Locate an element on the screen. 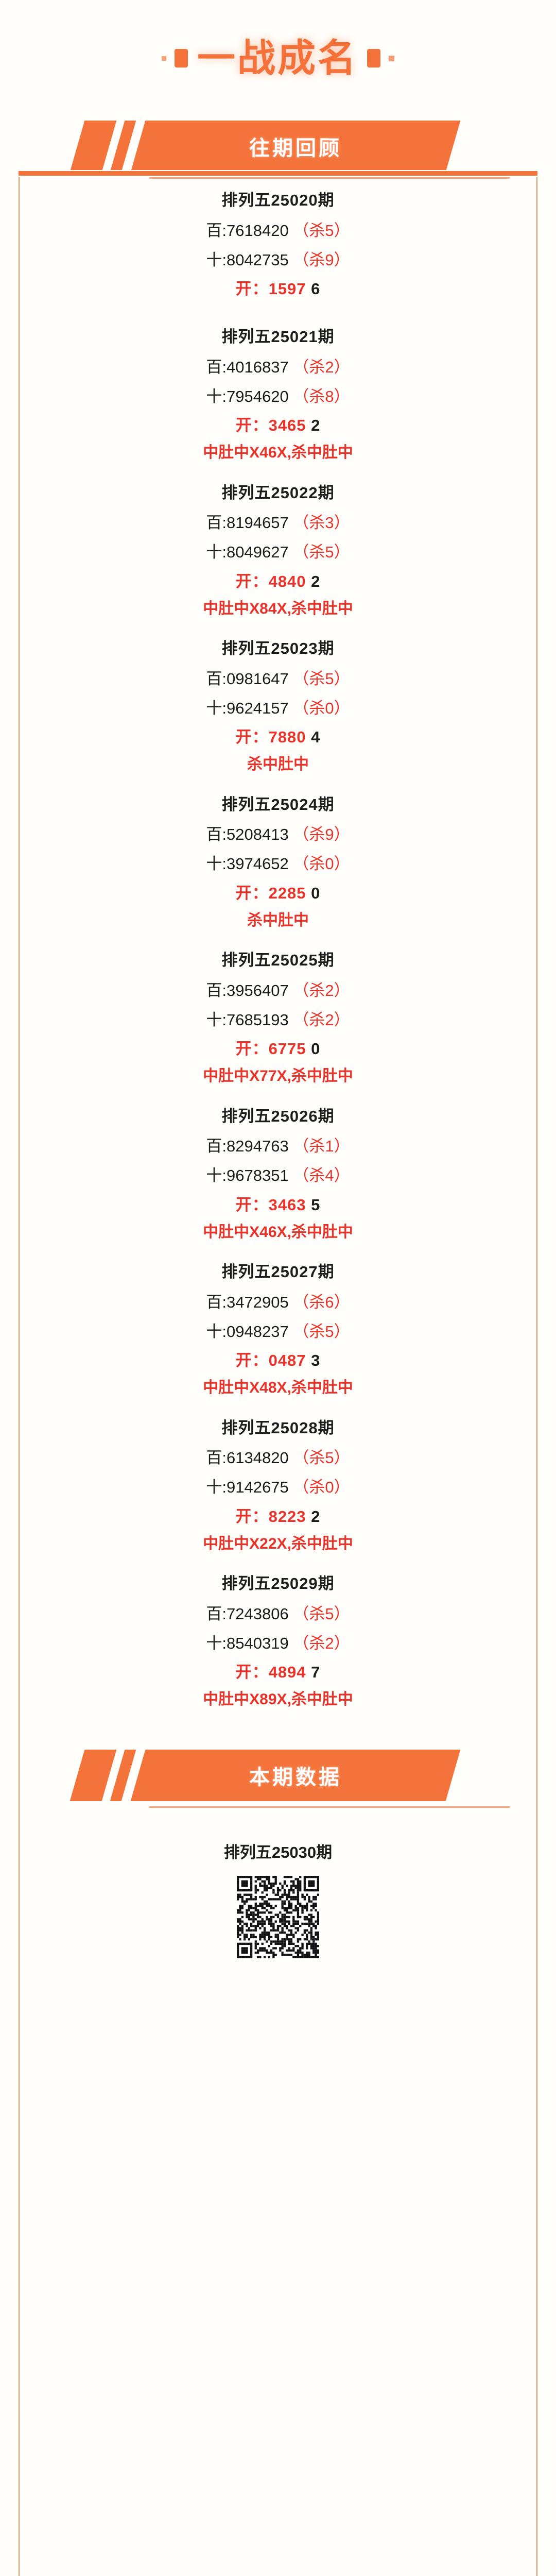 This screenshot has width=556, height=2576. qr-code is located at coordinates (278, 1916).